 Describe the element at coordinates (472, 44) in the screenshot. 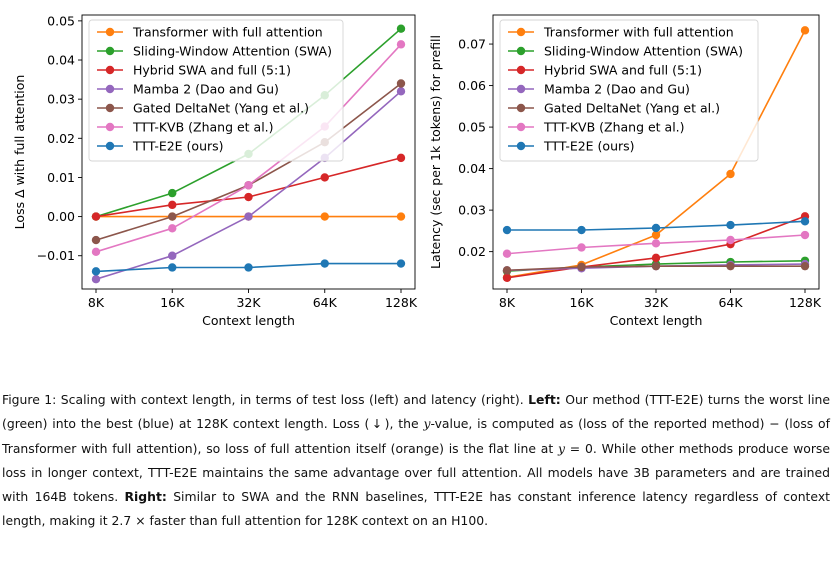

I see `y-tick-label: 0.07` at that location.